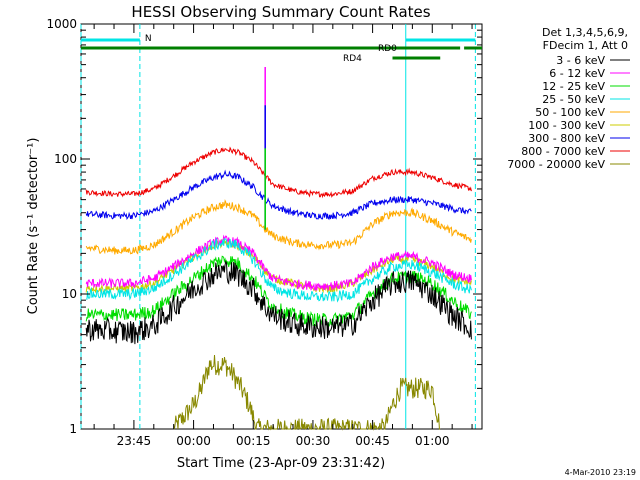  What do you see at coordinates (585, 32) in the screenshot?
I see `legend-header-line: Det 1,3,4,5,6,9,` at bounding box center [585, 32].